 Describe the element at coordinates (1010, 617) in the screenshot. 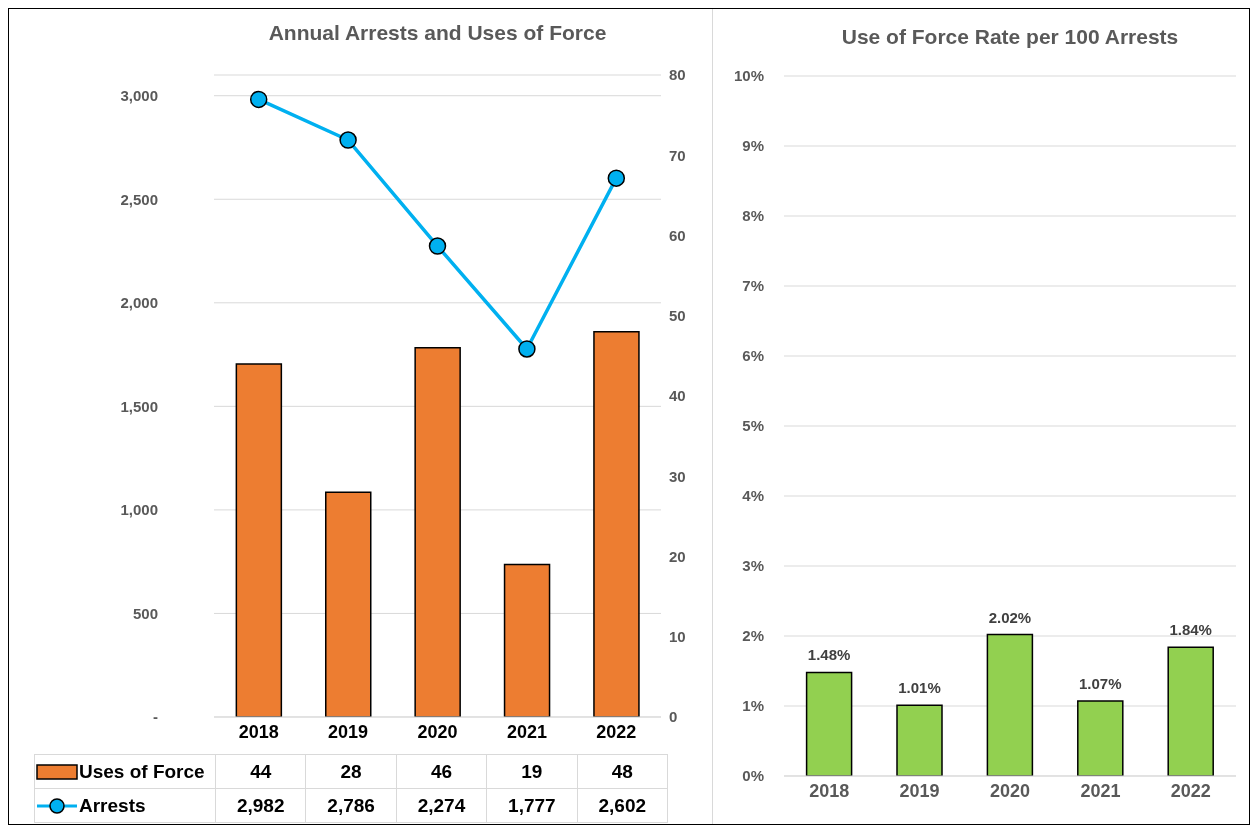

I see `data-label: 2.02%` at that location.